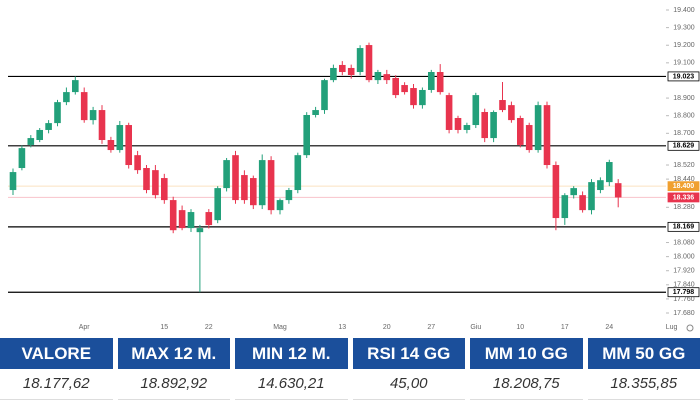  I want to click on x-tick-label: 27, so click(431, 327).